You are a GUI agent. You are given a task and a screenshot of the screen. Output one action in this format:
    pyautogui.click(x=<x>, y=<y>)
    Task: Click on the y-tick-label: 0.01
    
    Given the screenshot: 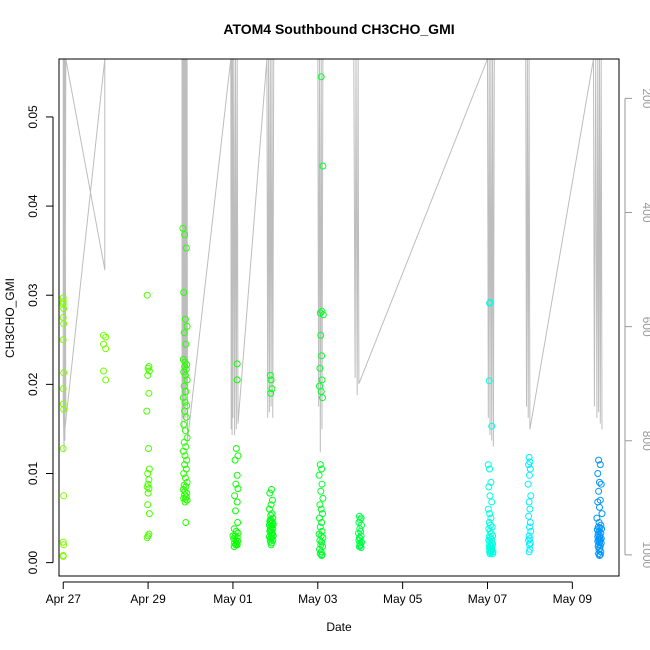 What is the action you would take?
    pyautogui.click(x=33, y=473)
    